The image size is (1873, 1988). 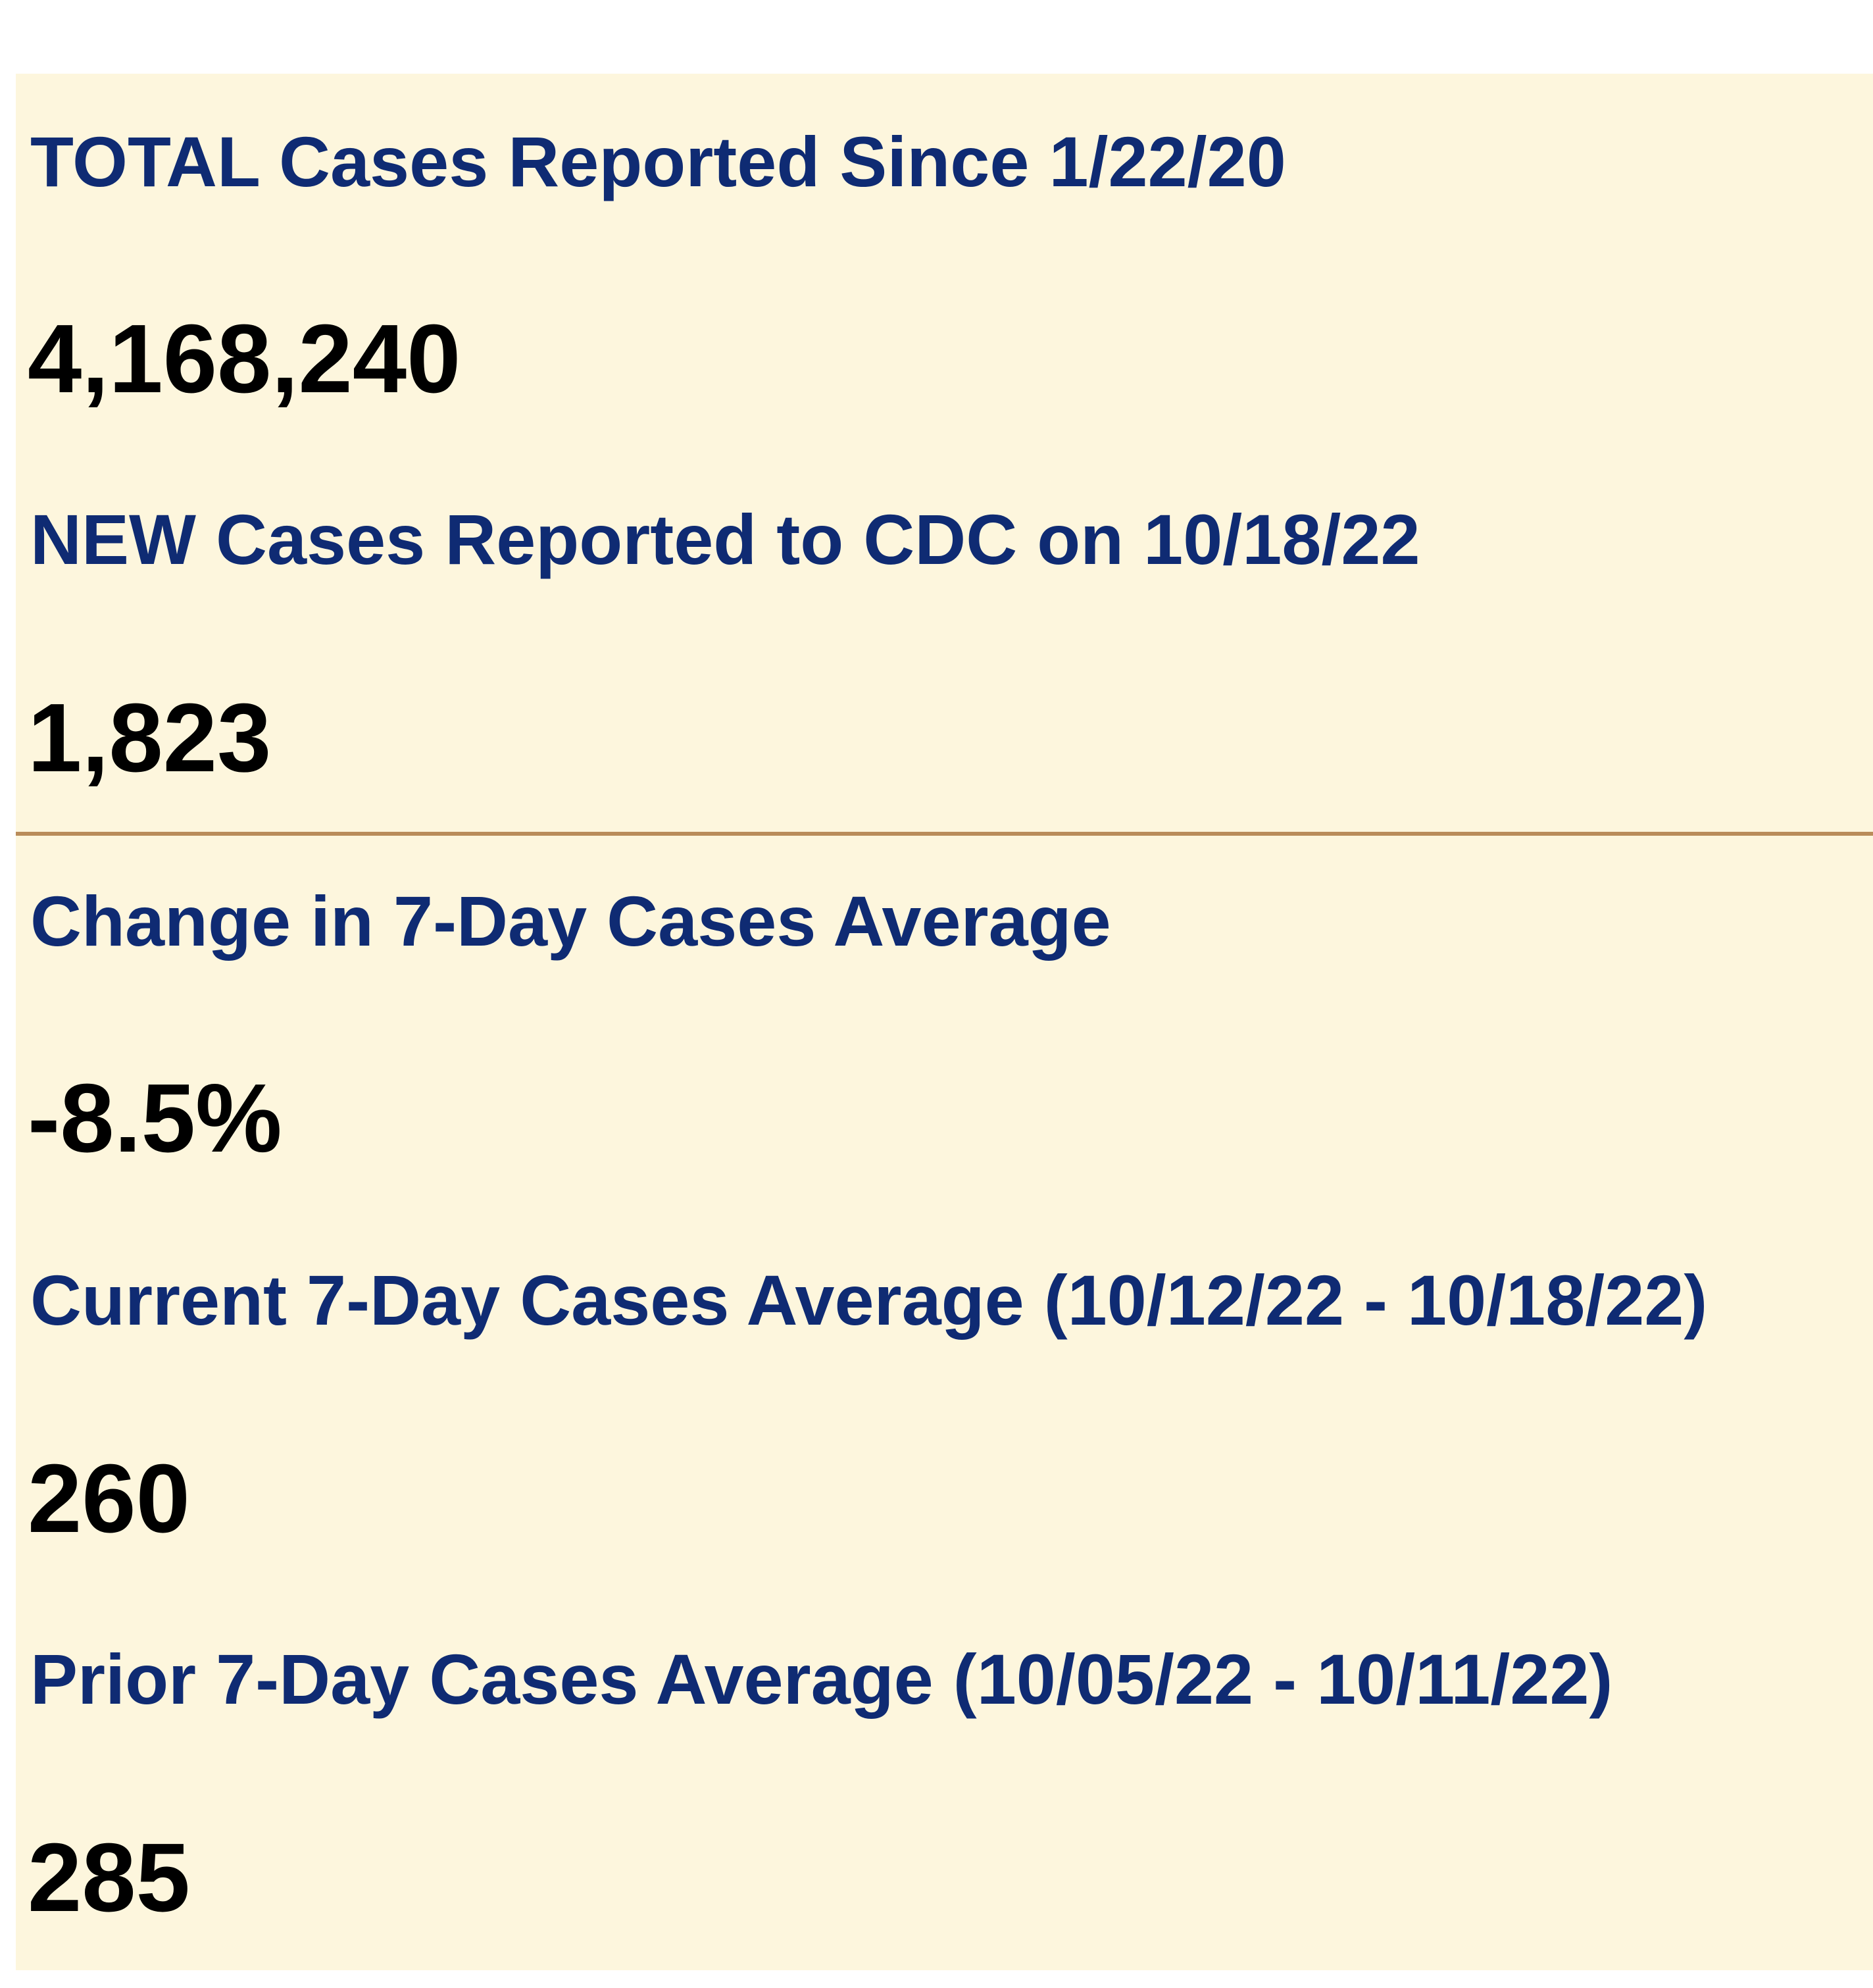 I want to click on change-7day-average-label: Change in 7-Day Cases Average, so click(x=570, y=921).